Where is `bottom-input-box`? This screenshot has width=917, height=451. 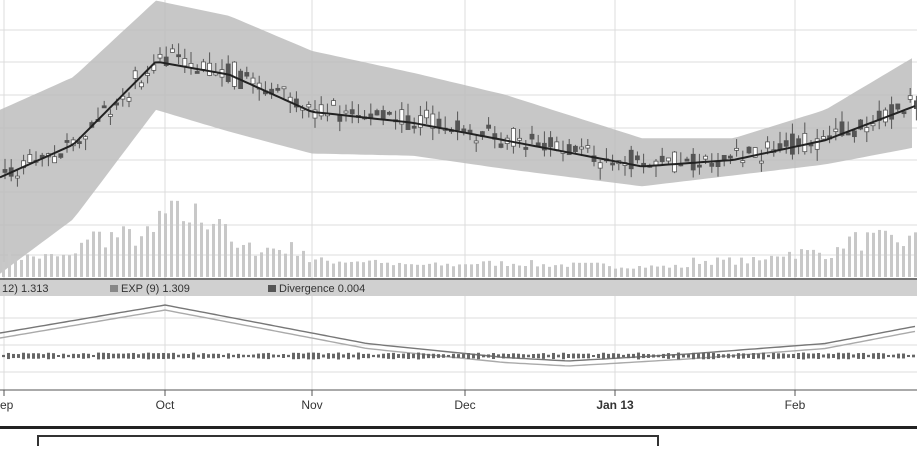 bottom-input-box is located at coordinates (348, 442).